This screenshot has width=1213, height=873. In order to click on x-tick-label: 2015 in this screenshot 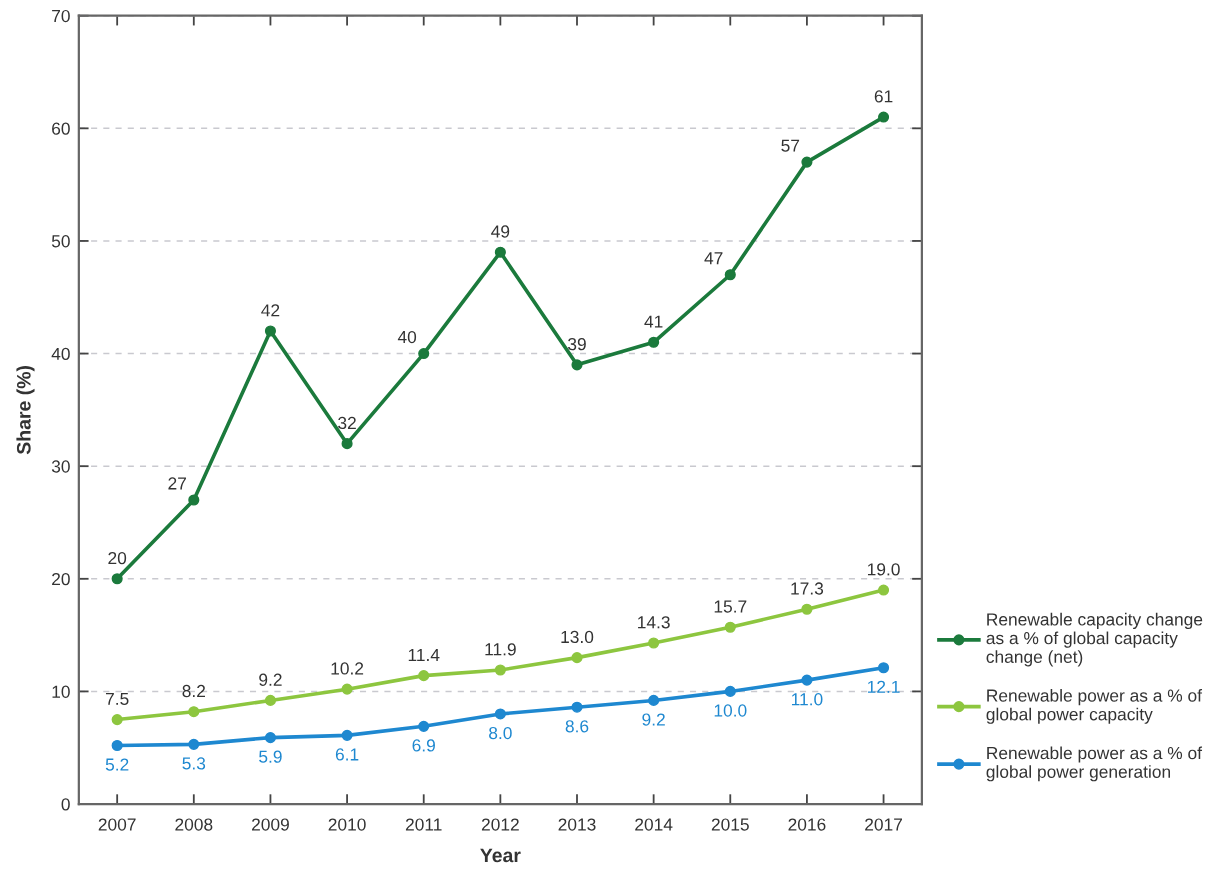, I will do `click(730, 824)`.